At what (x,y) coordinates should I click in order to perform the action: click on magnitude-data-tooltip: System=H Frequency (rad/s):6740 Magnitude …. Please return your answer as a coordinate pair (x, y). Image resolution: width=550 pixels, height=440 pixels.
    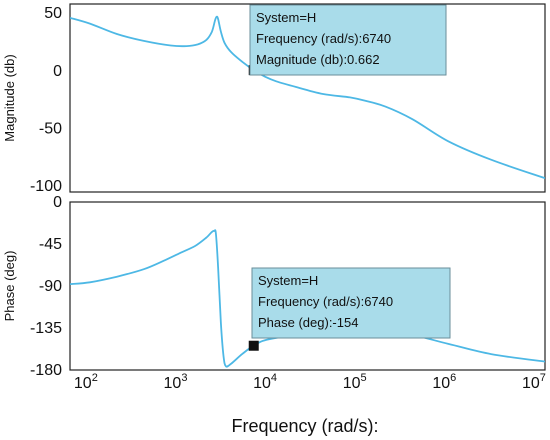
    Looking at the image, I should click on (348, 40).